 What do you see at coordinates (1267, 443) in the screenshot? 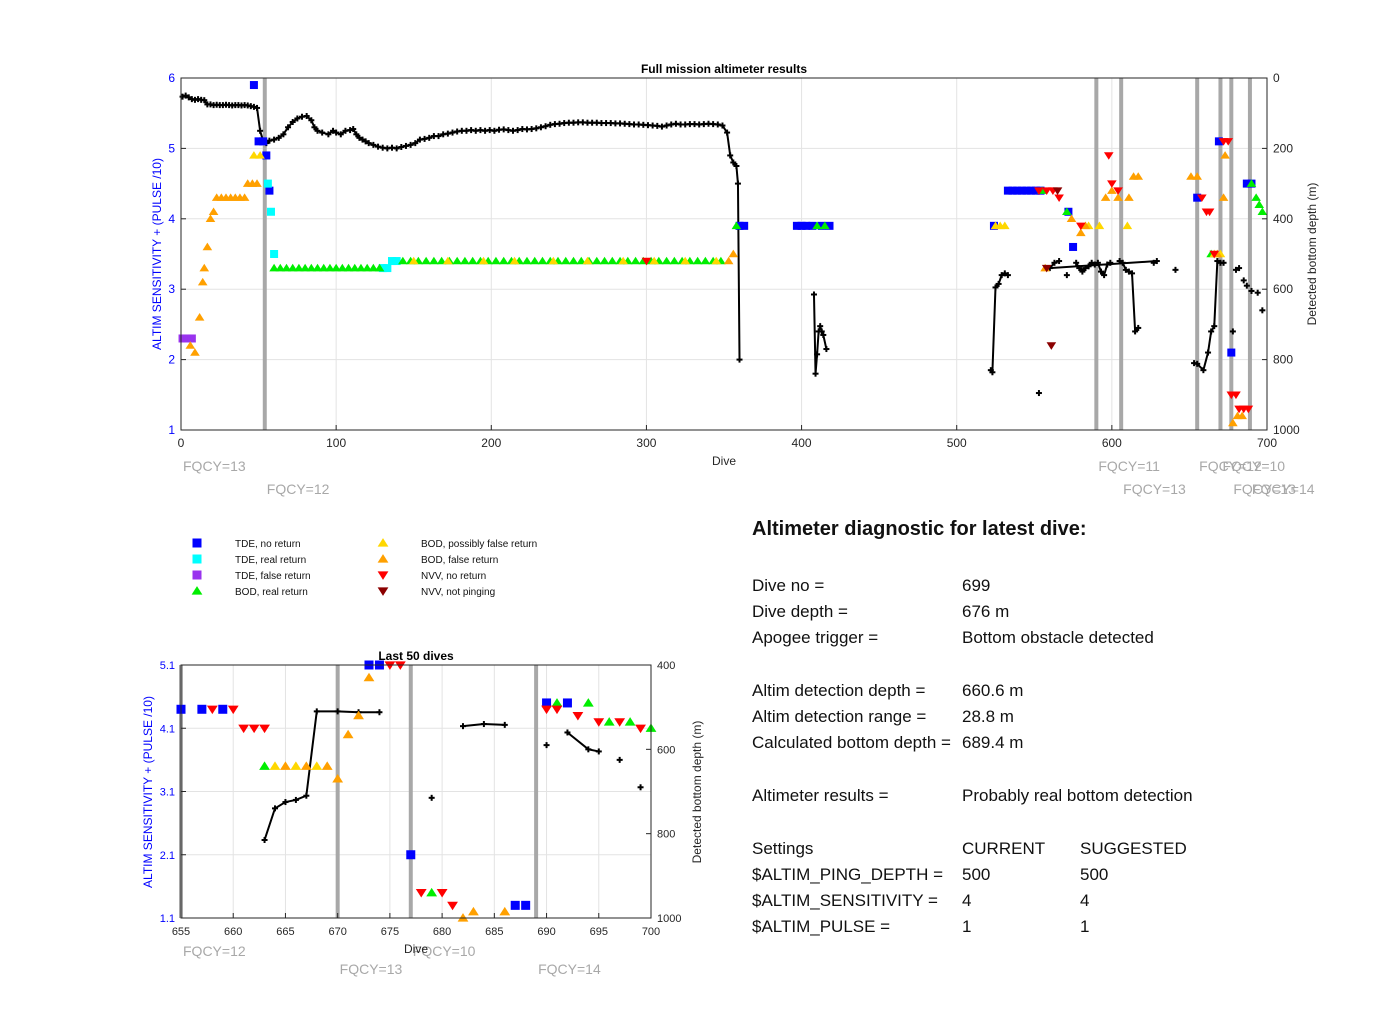
I see `x-tick-label: 700` at bounding box center [1267, 443].